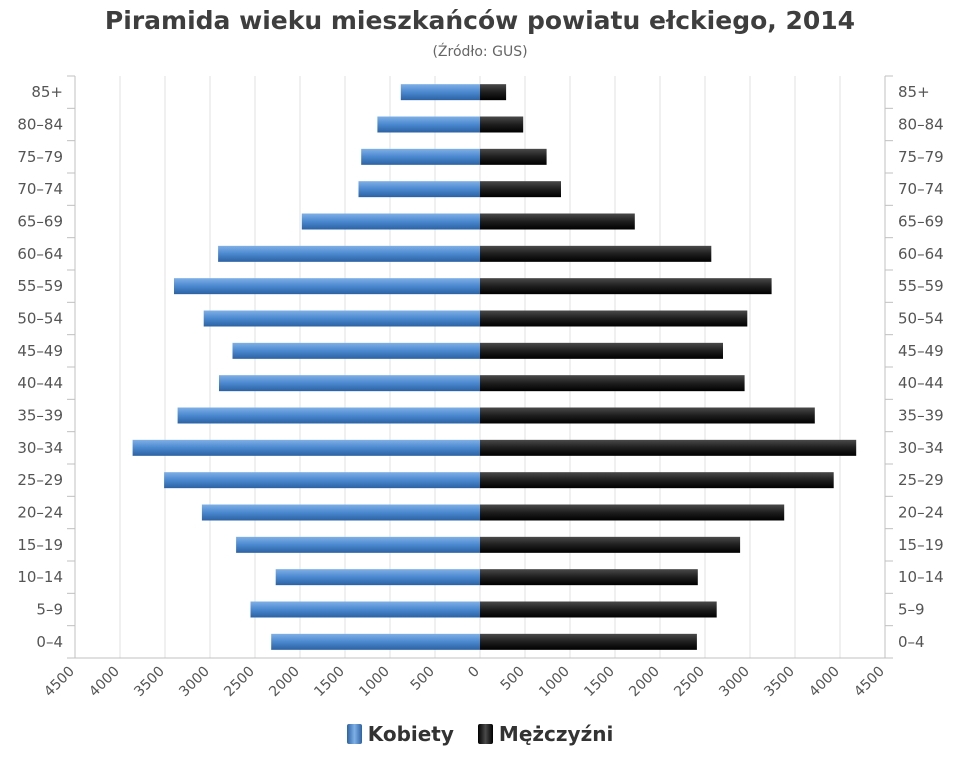  What do you see at coordinates (40, 480) in the screenshot?
I see `category-label-left: 25–29` at bounding box center [40, 480].